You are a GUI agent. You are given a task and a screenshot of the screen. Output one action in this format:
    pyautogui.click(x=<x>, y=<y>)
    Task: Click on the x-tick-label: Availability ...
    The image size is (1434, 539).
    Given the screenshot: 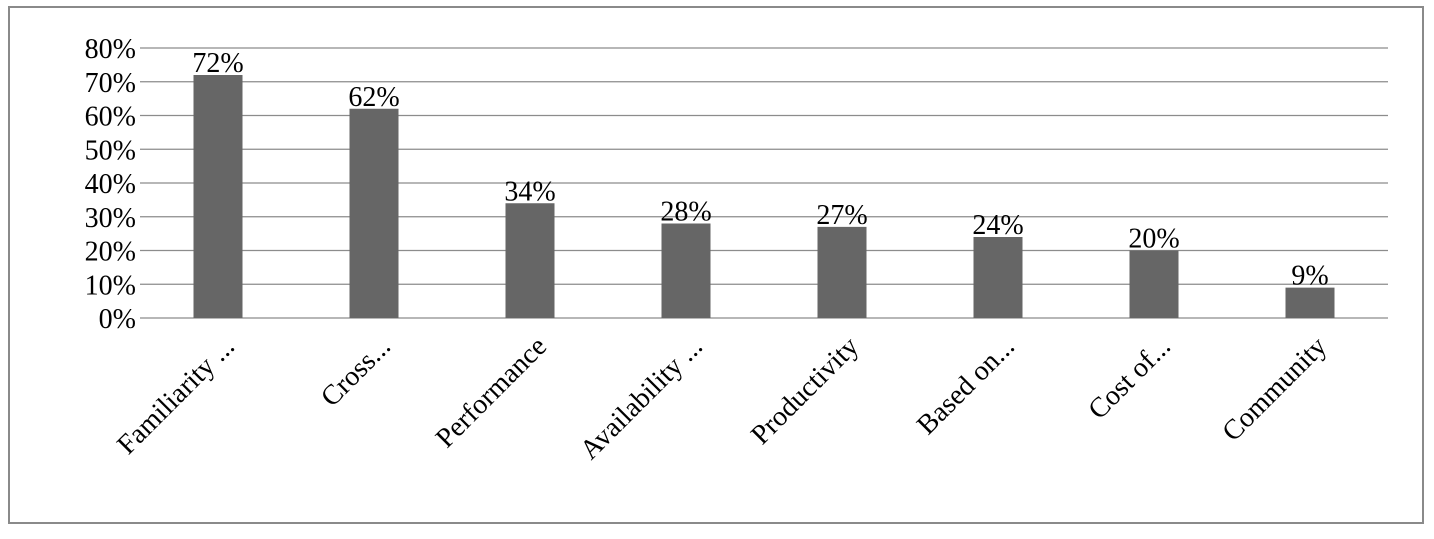 What is the action you would take?
    pyautogui.click(x=641, y=398)
    